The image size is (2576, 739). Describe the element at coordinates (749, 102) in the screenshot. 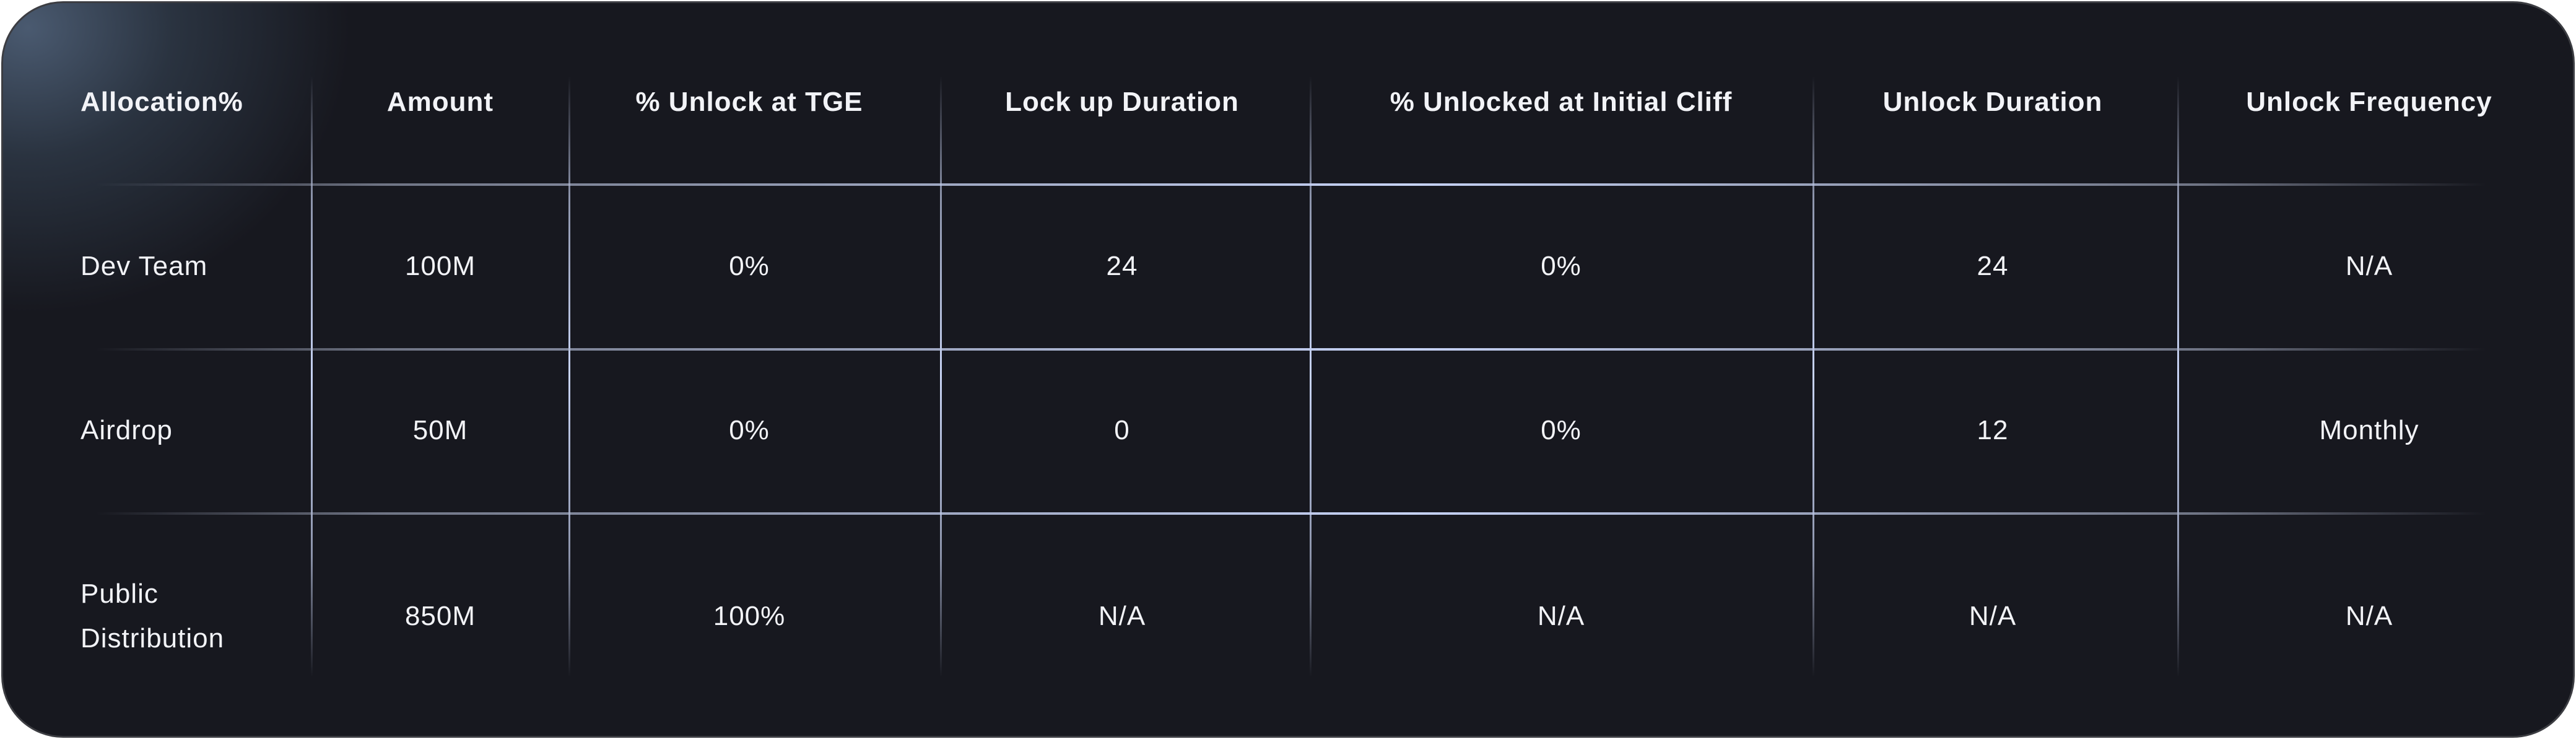

I see `column-header-unlock-at-tge: % Unlock at TGE` at that location.